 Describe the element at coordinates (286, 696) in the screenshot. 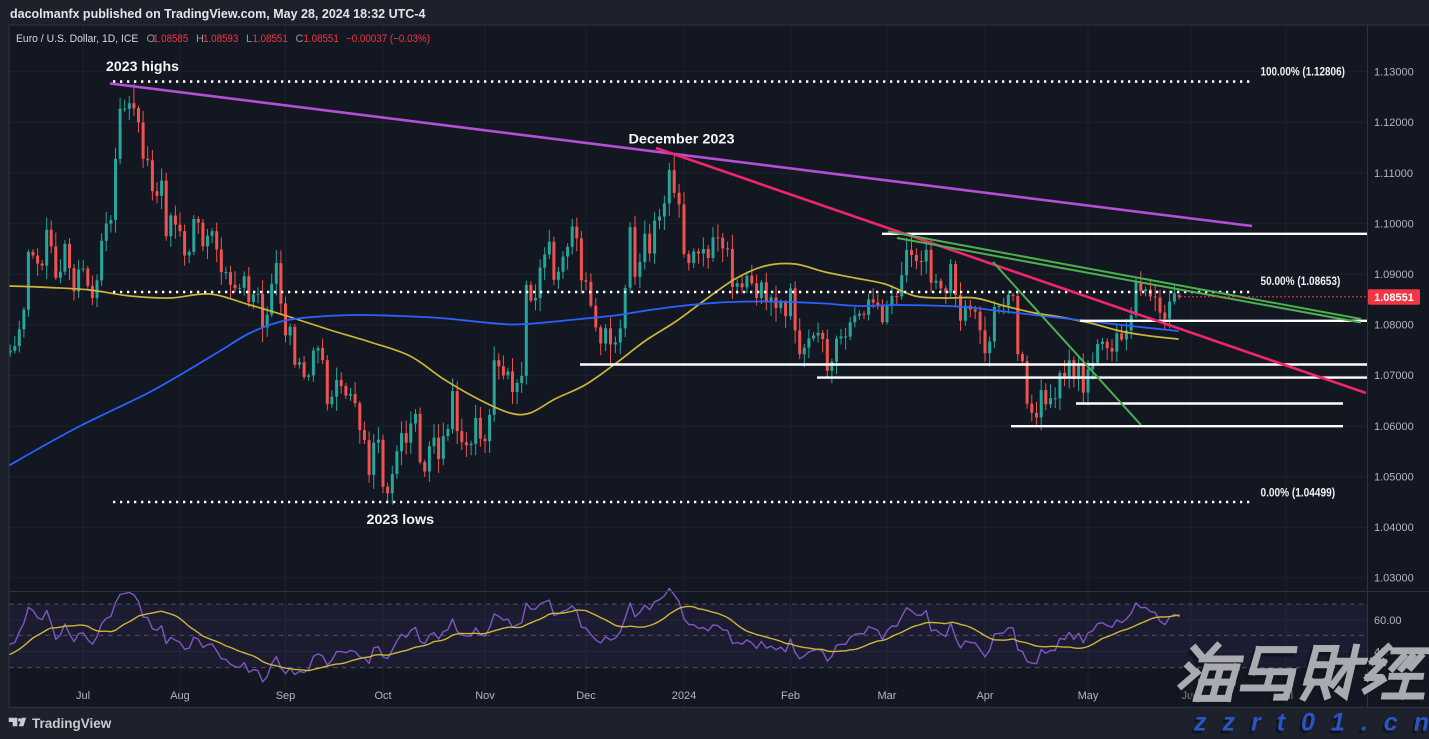

I see `svg-text: Sep` at that location.